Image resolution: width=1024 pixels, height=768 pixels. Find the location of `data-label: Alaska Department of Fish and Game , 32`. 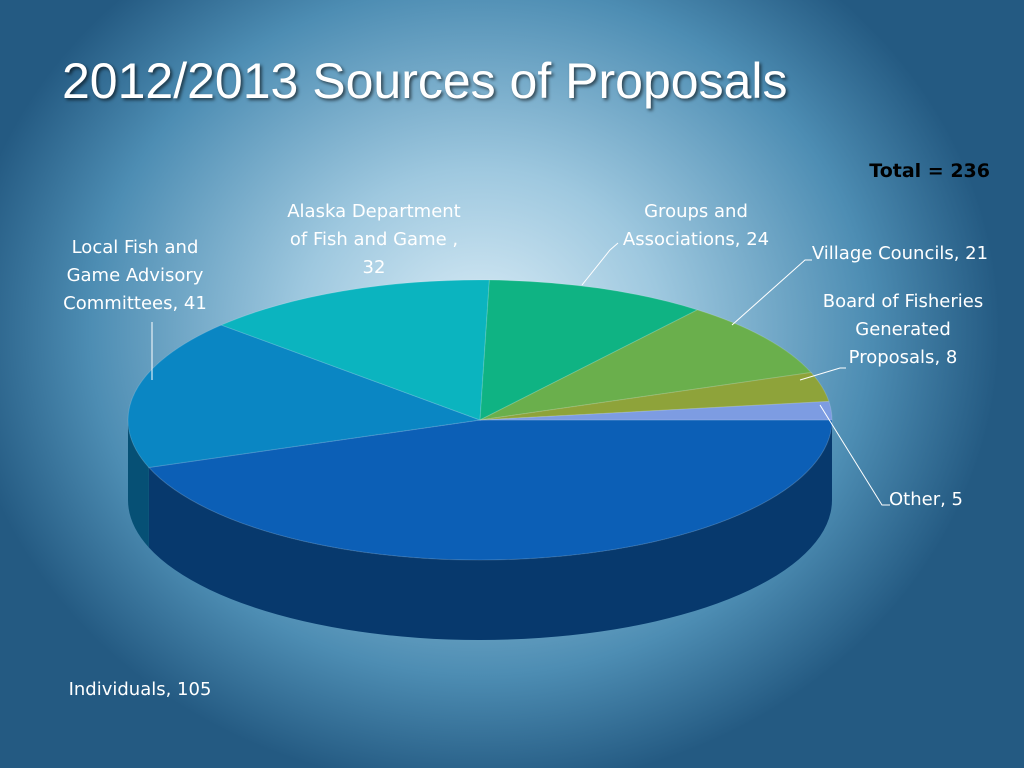

data-label: Alaska Department of Fish and Game , 32 is located at coordinates (374, 239).